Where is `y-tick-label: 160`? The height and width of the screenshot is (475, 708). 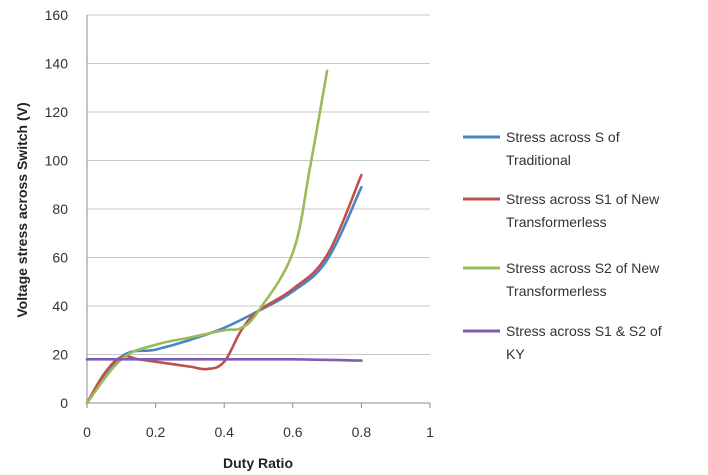
y-tick-label: 160 is located at coordinates (57, 15).